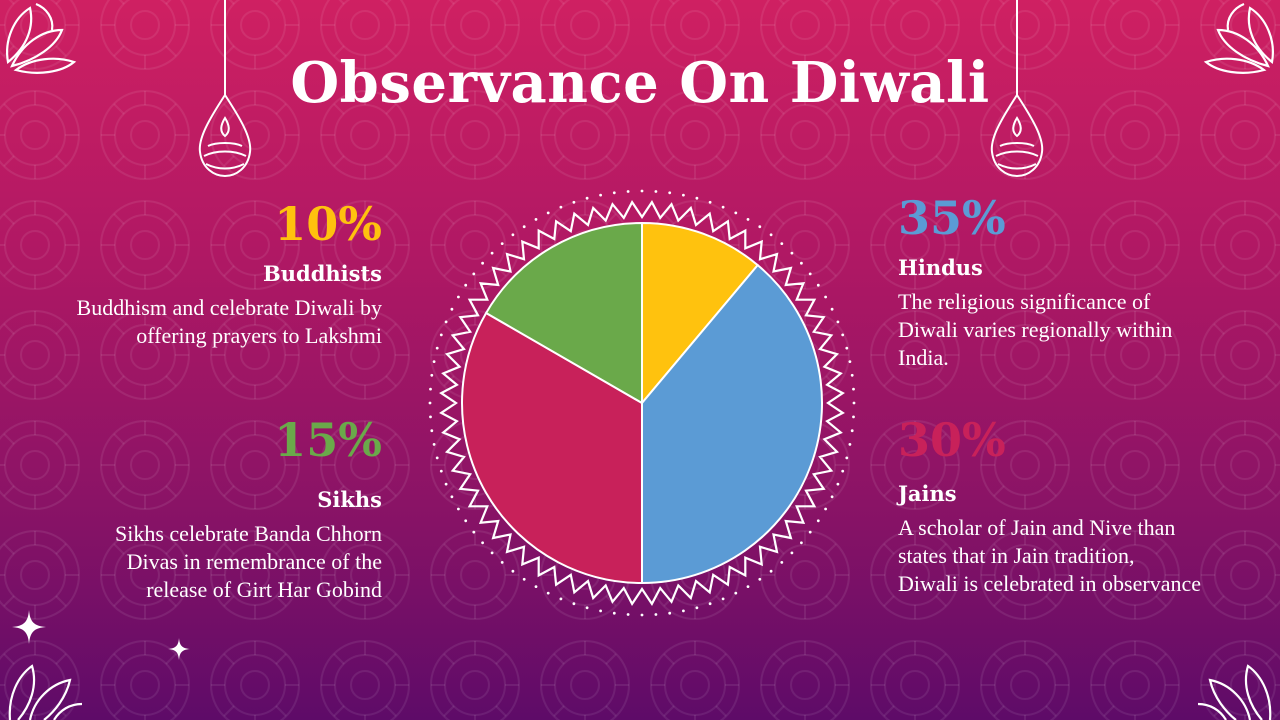 The height and width of the screenshot is (720, 1280). I want to click on buddhists-label: Buddhists, so click(322, 273).